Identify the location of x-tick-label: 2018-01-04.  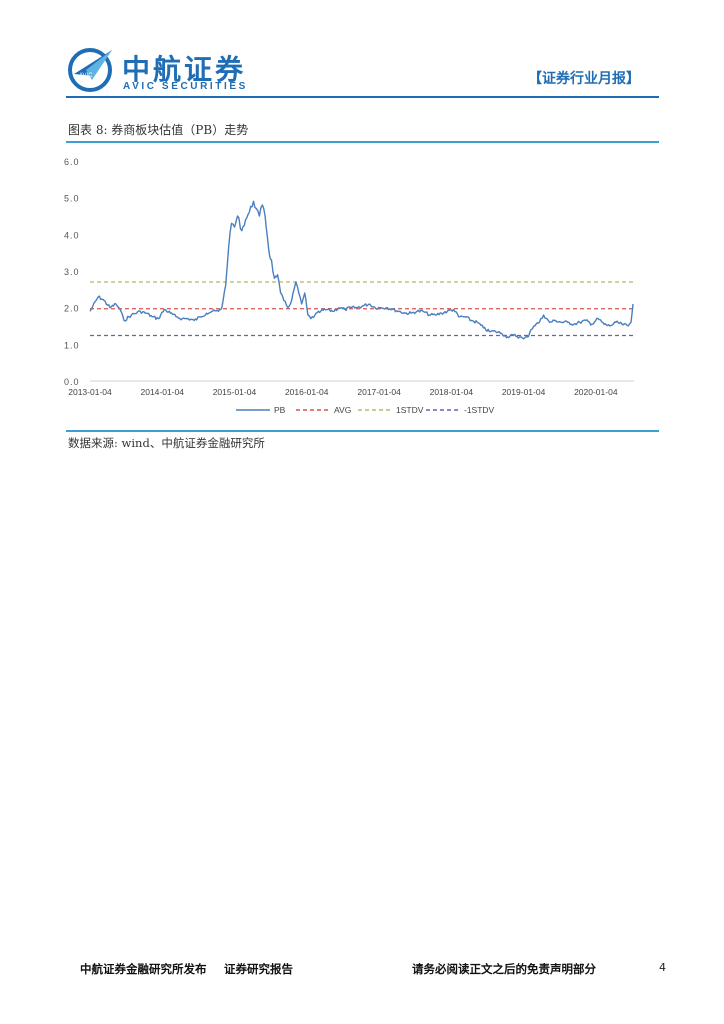
(452, 392).